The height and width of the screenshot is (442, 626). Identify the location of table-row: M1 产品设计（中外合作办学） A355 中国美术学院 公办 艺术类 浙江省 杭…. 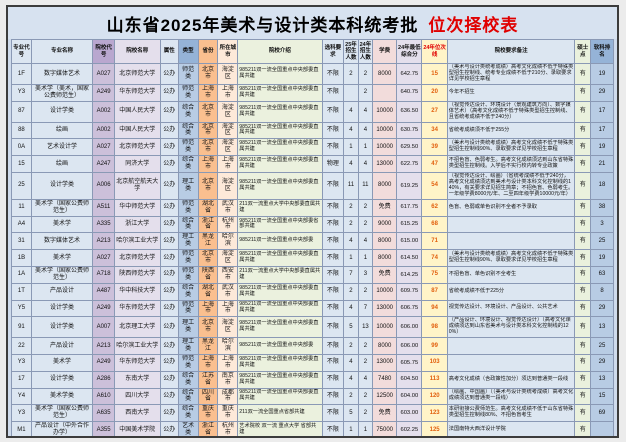
(312, 428).